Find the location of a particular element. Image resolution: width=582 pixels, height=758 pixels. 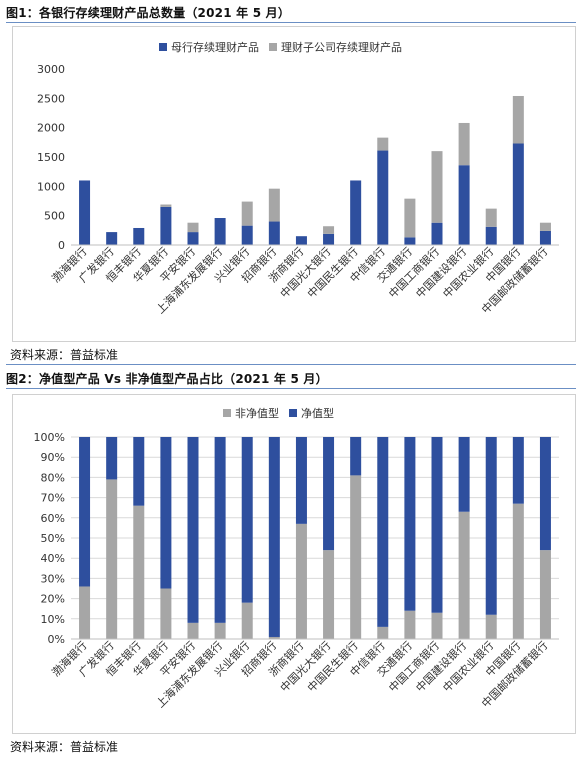

chart2-ytick-label-6: 60% is located at coordinates (53, 518).